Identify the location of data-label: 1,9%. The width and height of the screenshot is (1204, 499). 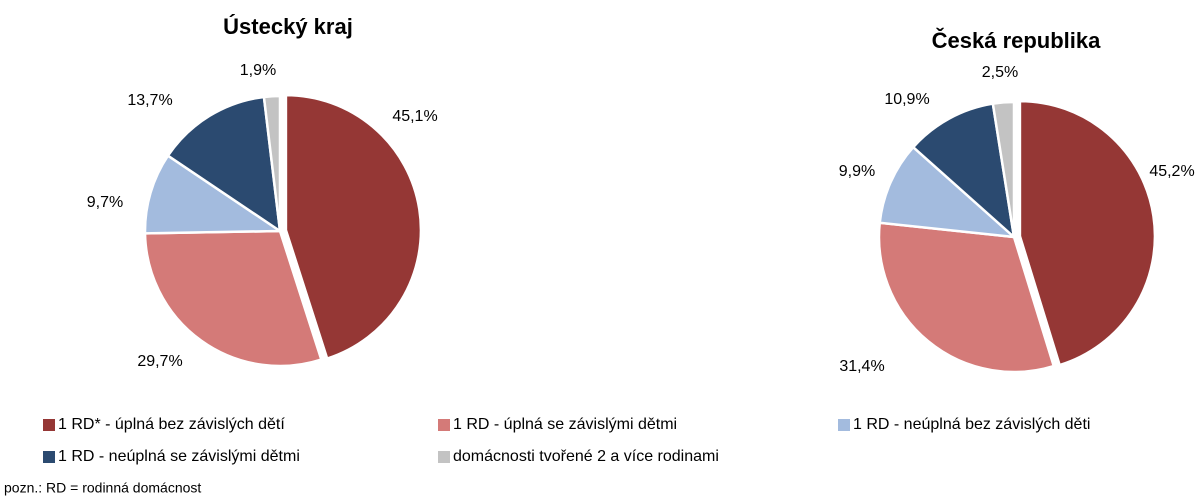
(258, 70).